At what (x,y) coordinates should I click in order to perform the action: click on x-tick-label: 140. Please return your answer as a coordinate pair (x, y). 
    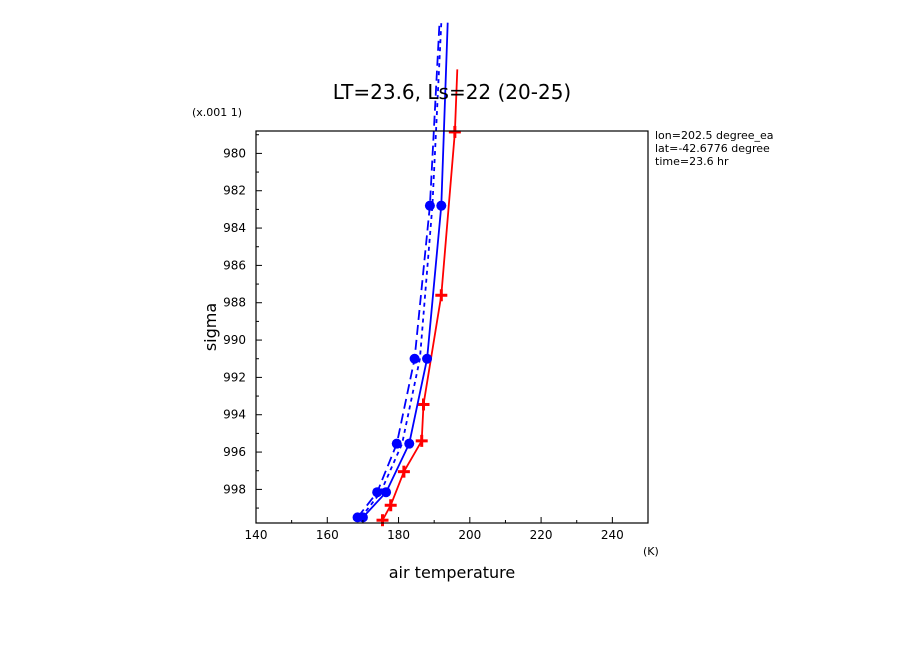
    Looking at the image, I should click on (256, 535).